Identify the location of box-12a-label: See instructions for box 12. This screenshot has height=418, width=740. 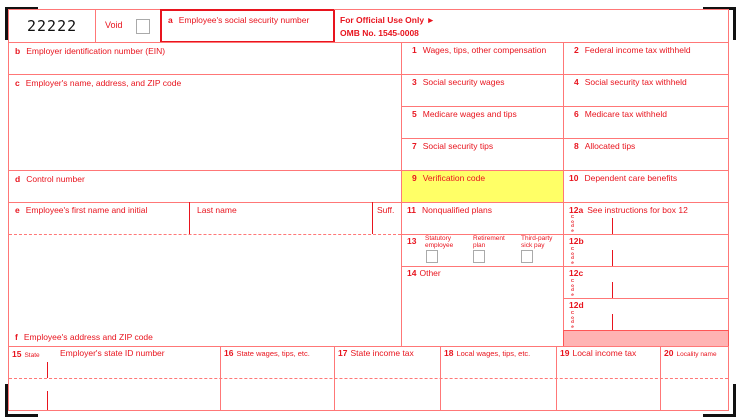
(637, 210).